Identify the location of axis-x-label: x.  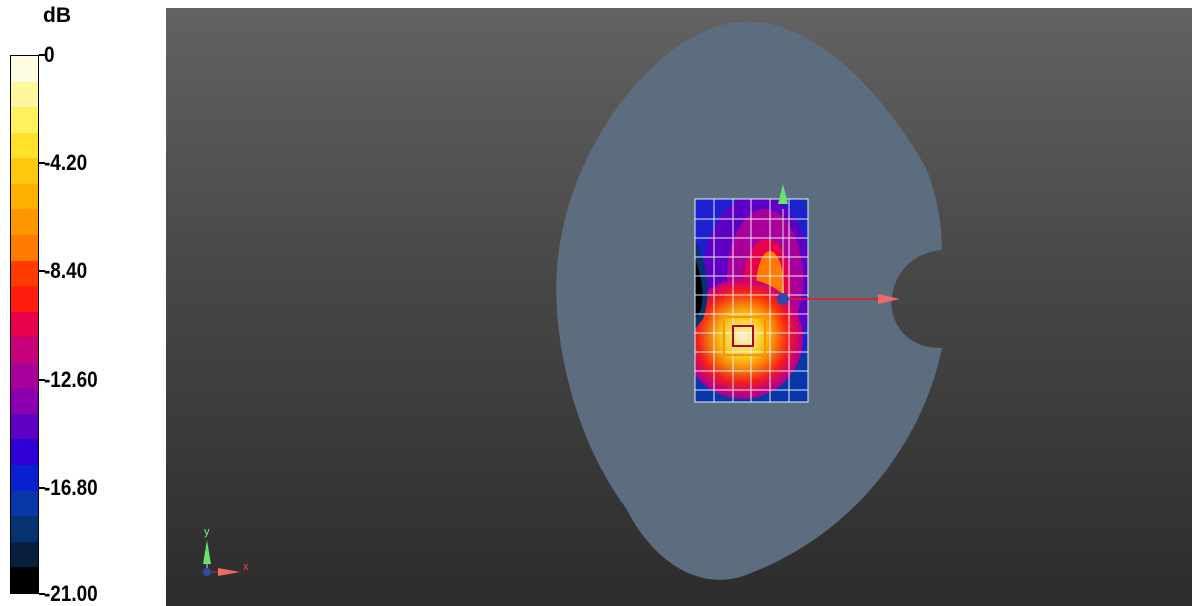
(246, 567).